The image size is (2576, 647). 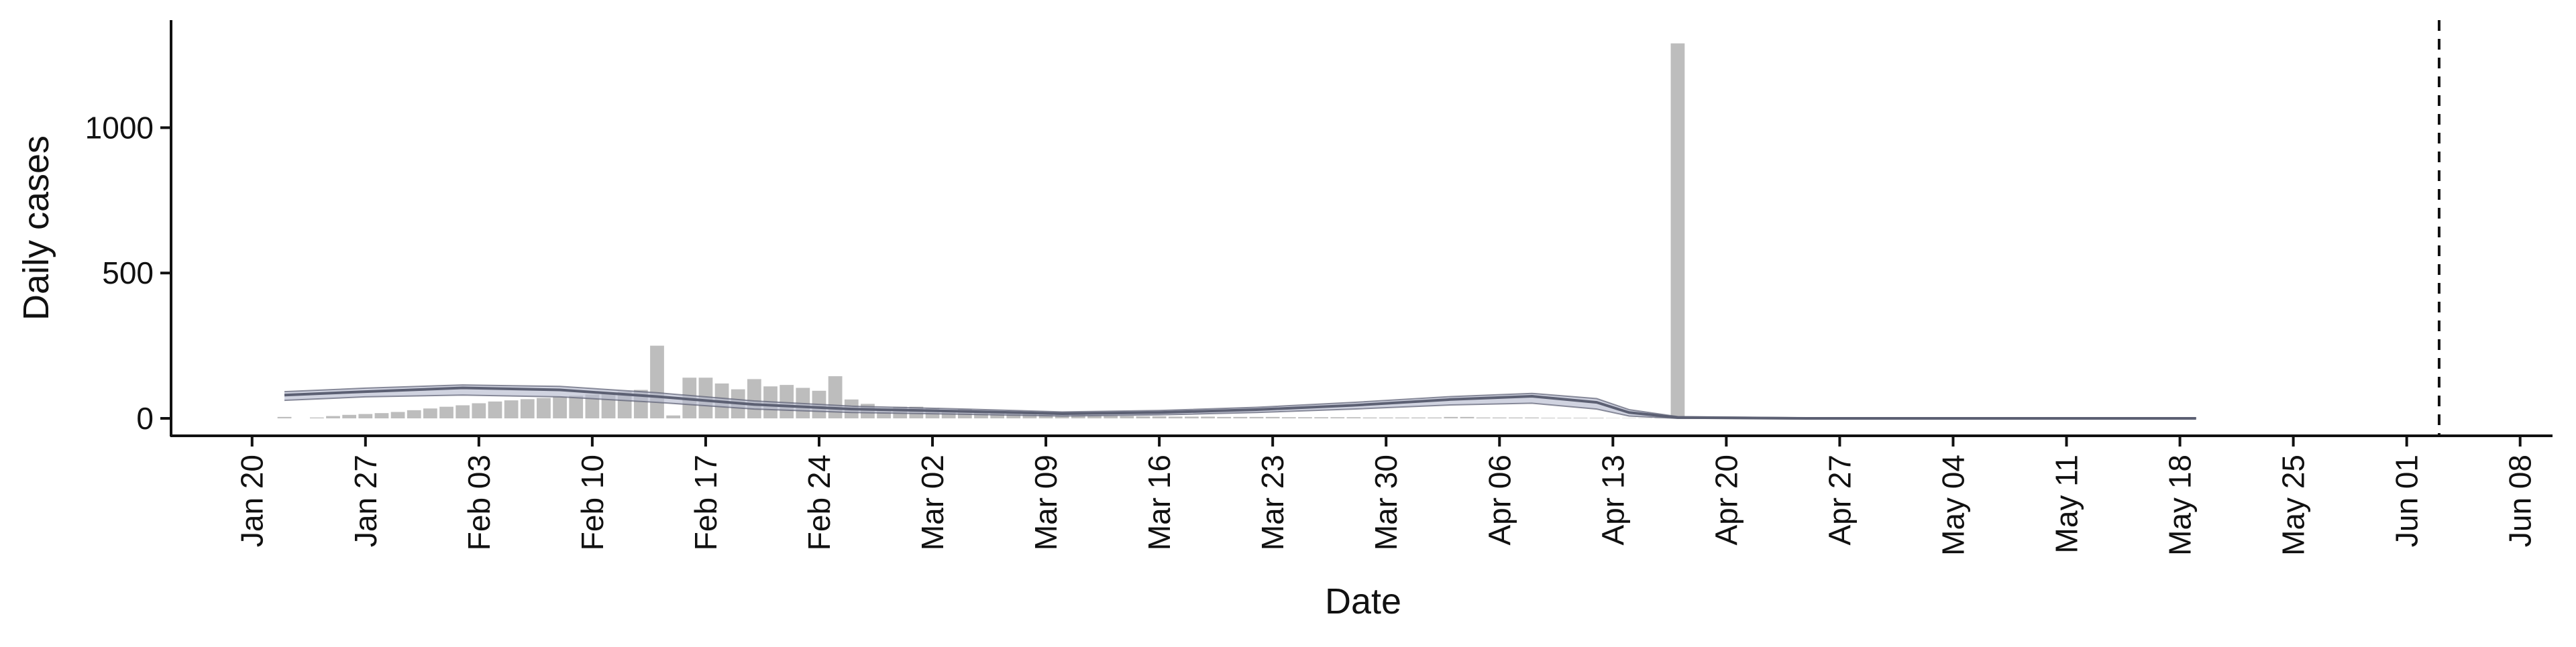 I want to click on x-tick-label: Apr 27, so click(x=1839, y=501).